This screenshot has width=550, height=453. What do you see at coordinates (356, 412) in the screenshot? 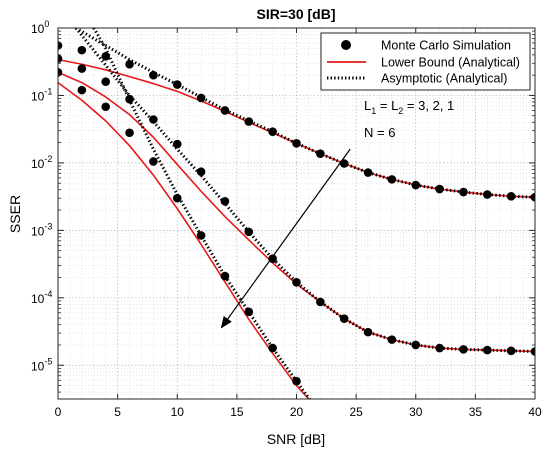
I see `x-tick-label: 25` at bounding box center [356, 412].